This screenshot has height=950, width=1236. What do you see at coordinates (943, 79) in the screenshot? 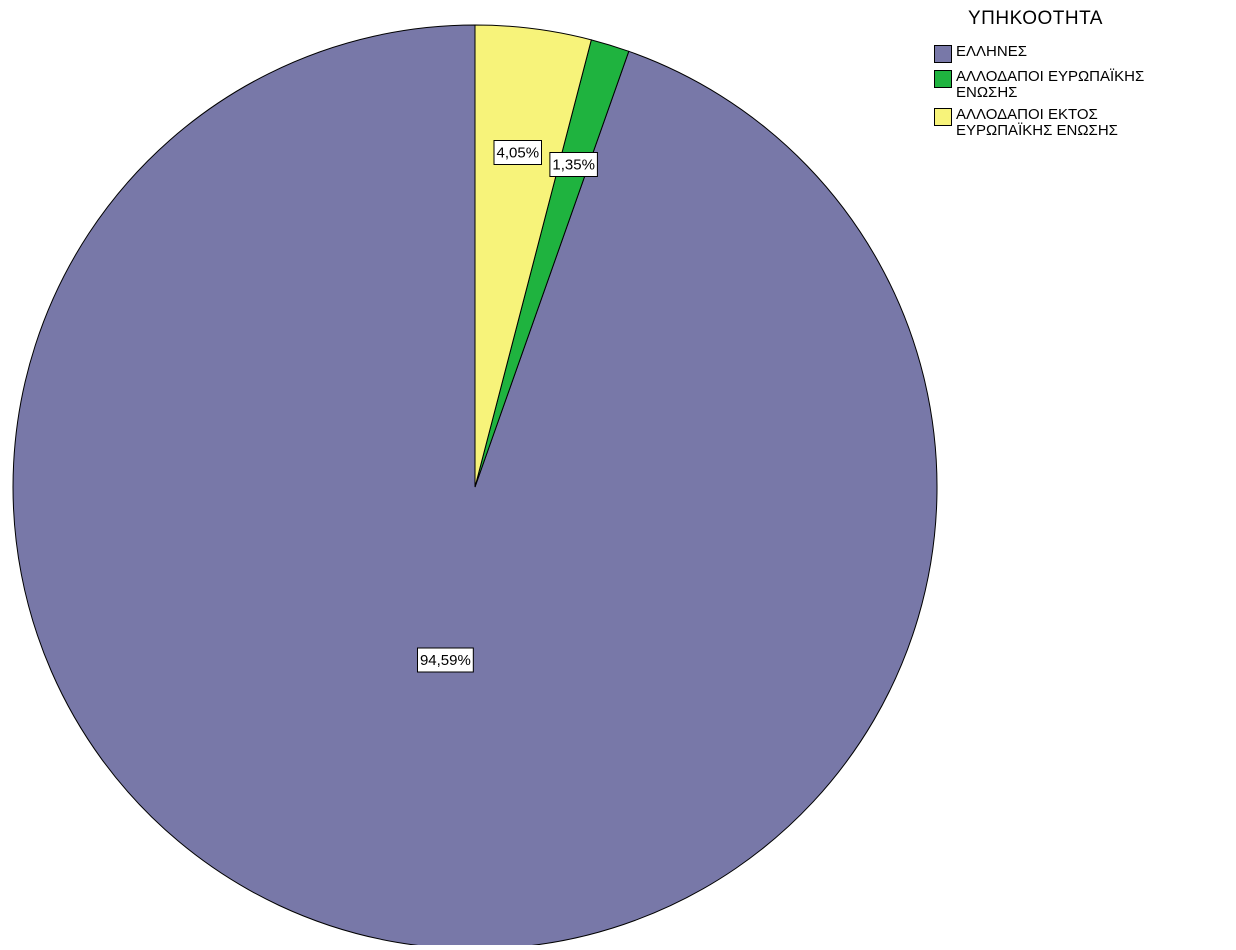
I see `legend-swatch-eu-foreigners` at bounding box center [943, 79].